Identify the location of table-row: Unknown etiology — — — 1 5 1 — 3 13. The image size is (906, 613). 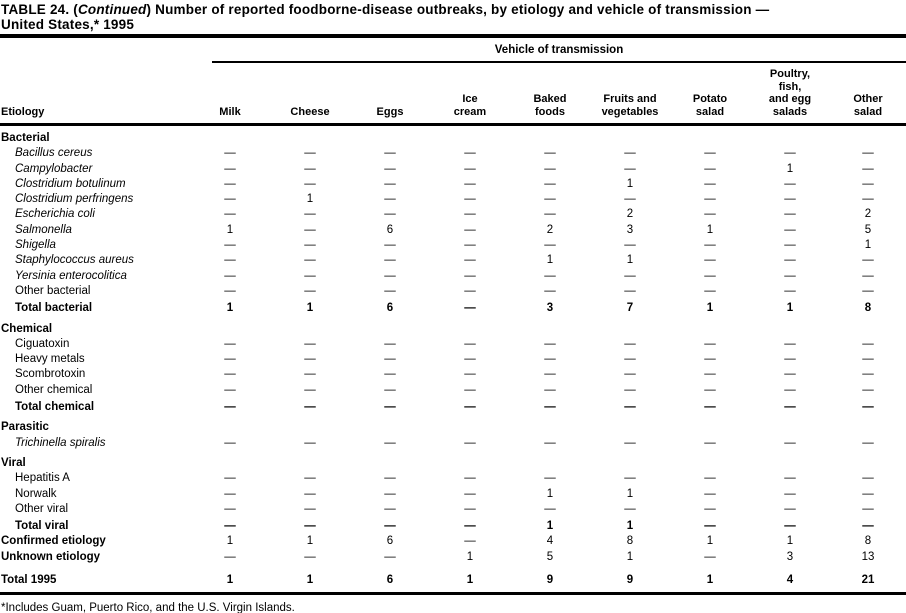
(453, 557).